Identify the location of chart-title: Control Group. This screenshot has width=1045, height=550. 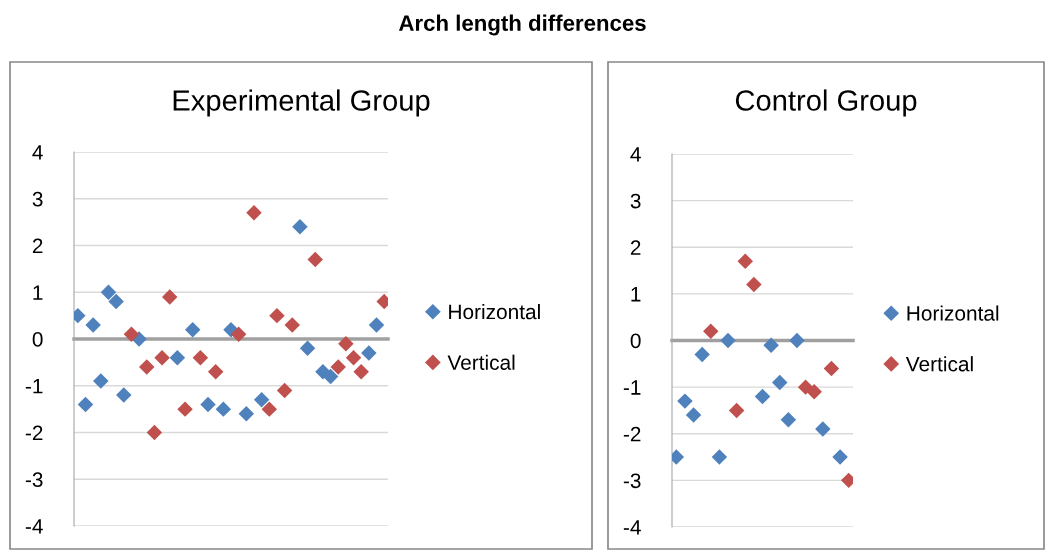
(826, 103).